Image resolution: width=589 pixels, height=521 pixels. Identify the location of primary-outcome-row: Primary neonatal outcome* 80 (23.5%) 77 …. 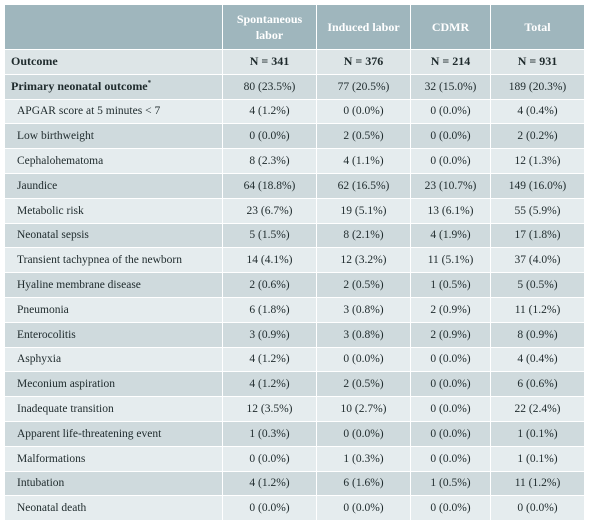
(294, 86).